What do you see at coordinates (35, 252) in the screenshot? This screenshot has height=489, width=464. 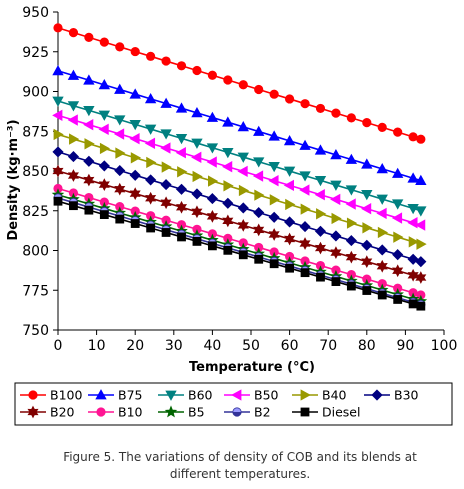 I see `y-tick-label: 800` at bounding box center [35, 252].